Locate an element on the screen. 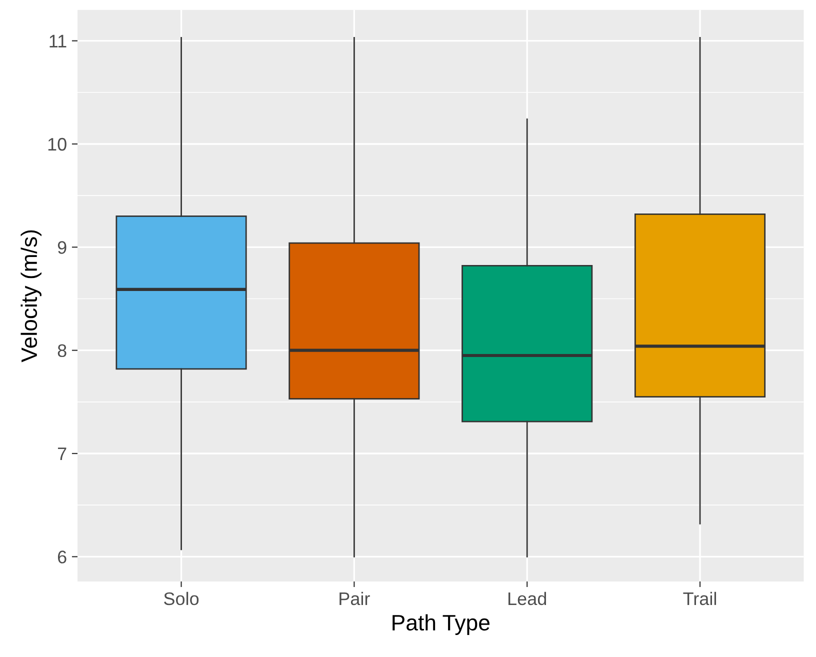 The width and height of the screenshot is (816, 657). y-tick-label: 6 is located at coordinates (62, 557).